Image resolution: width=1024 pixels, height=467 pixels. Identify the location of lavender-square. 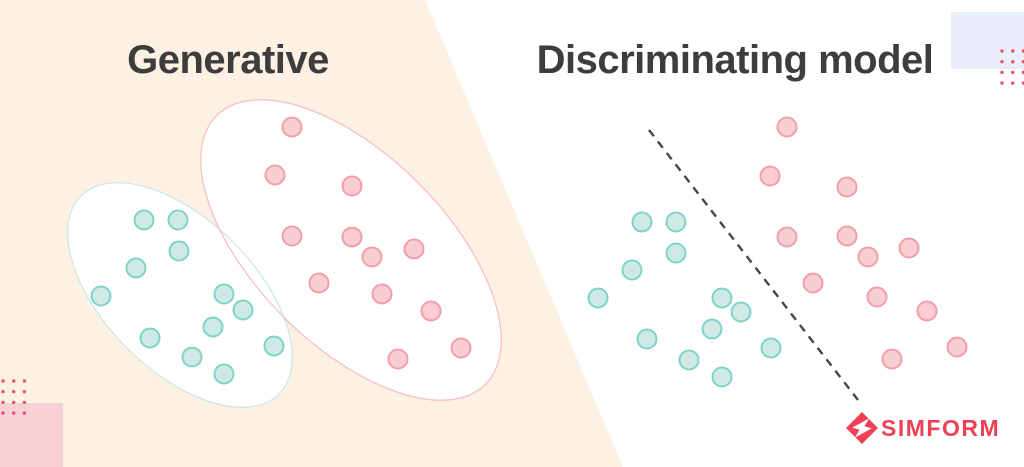
(987, 40).